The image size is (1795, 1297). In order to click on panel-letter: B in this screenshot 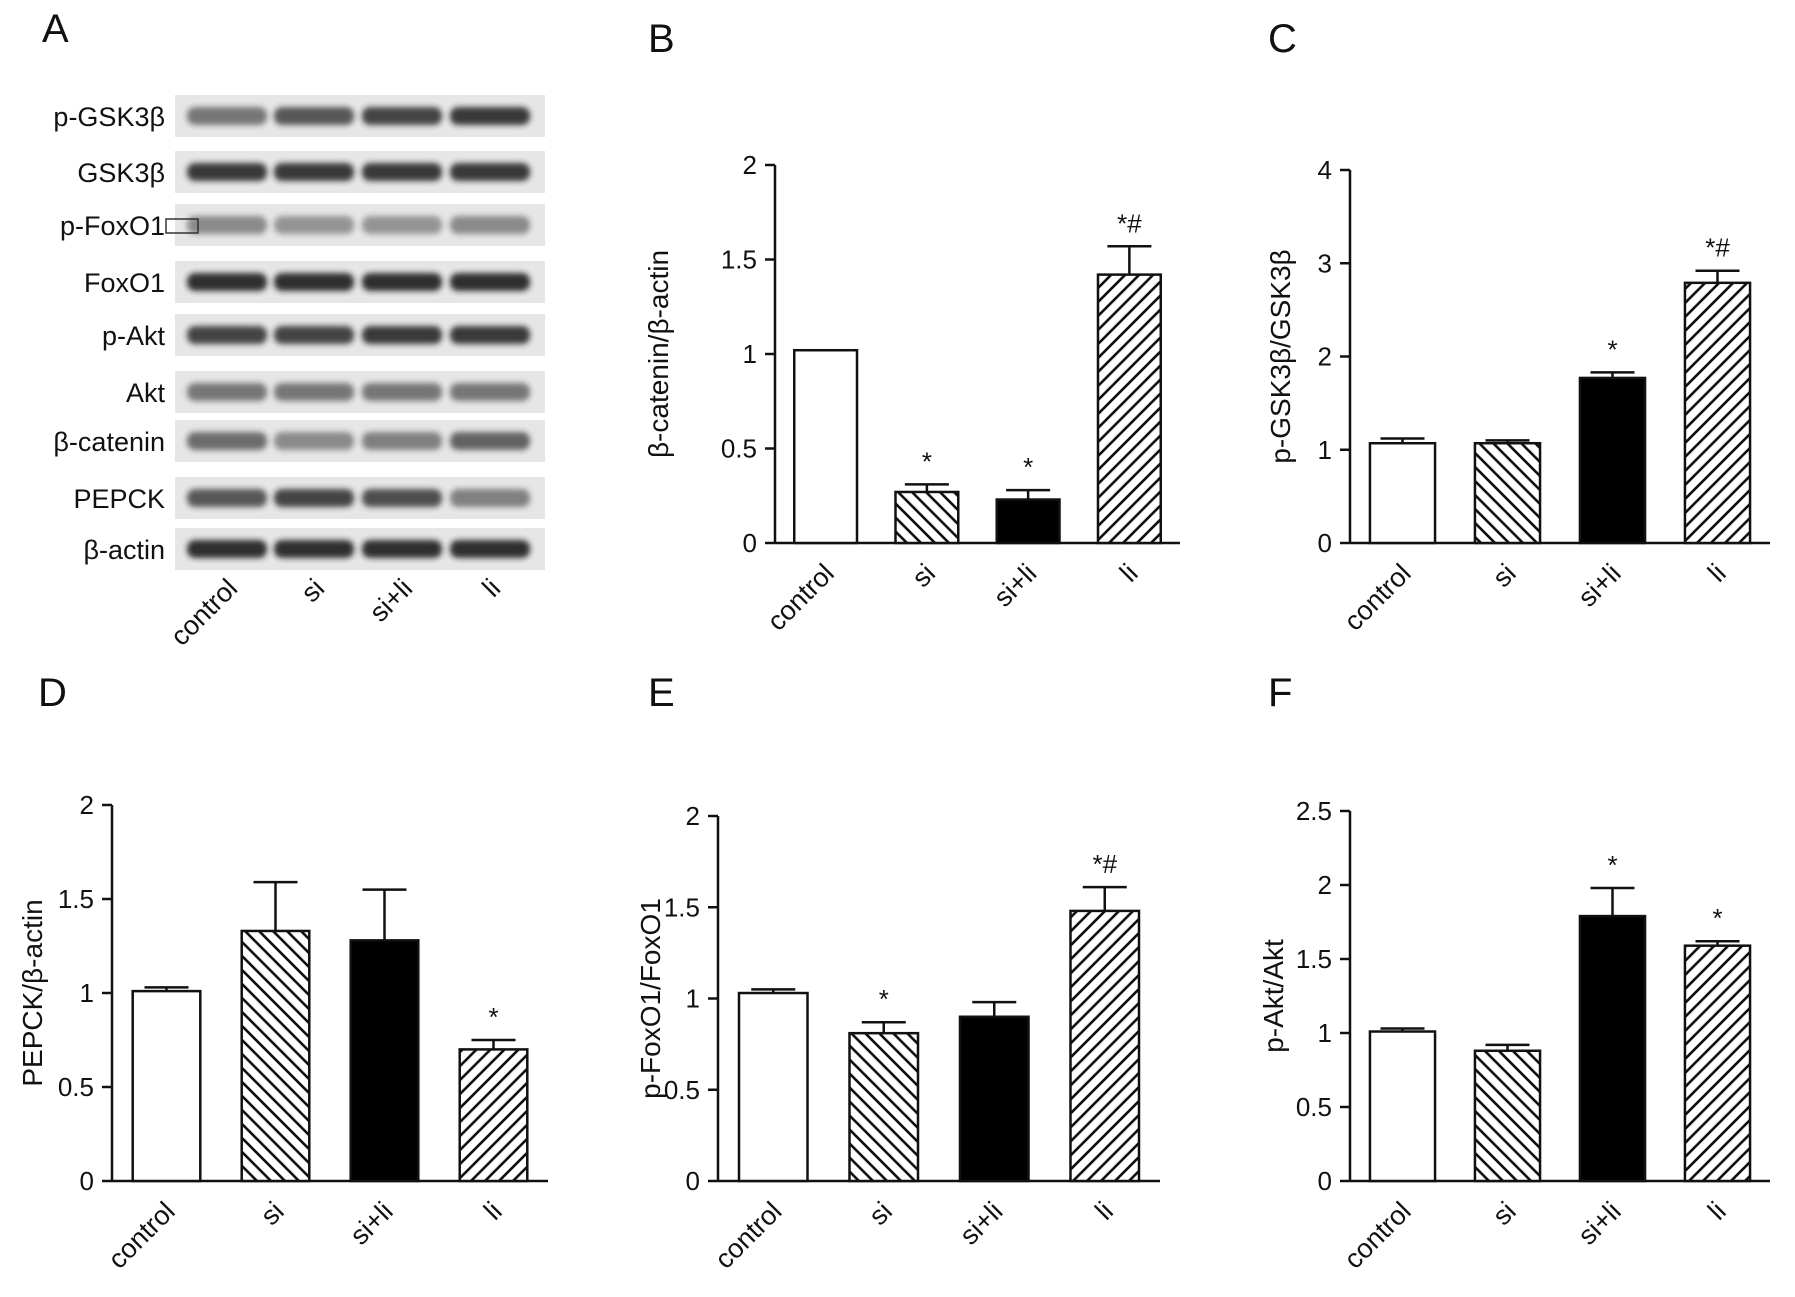, I will do `click(661, 39)`.